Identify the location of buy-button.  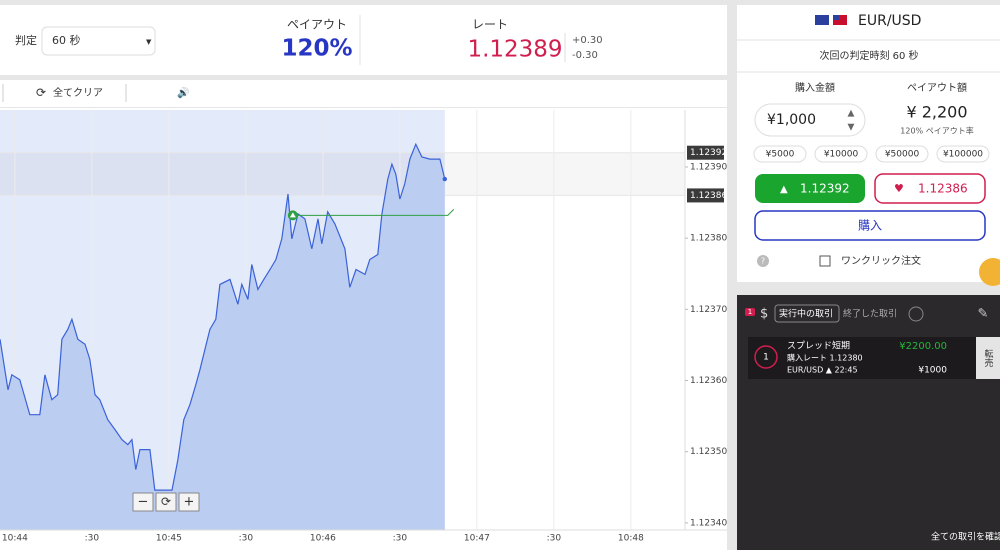
(870, 225).